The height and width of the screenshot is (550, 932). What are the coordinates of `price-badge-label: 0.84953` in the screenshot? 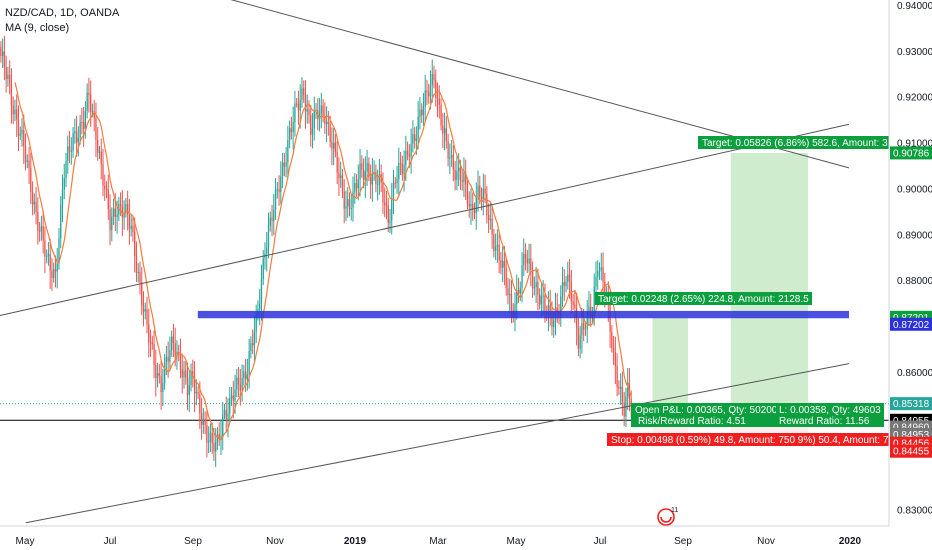 It's located at (911, 435).